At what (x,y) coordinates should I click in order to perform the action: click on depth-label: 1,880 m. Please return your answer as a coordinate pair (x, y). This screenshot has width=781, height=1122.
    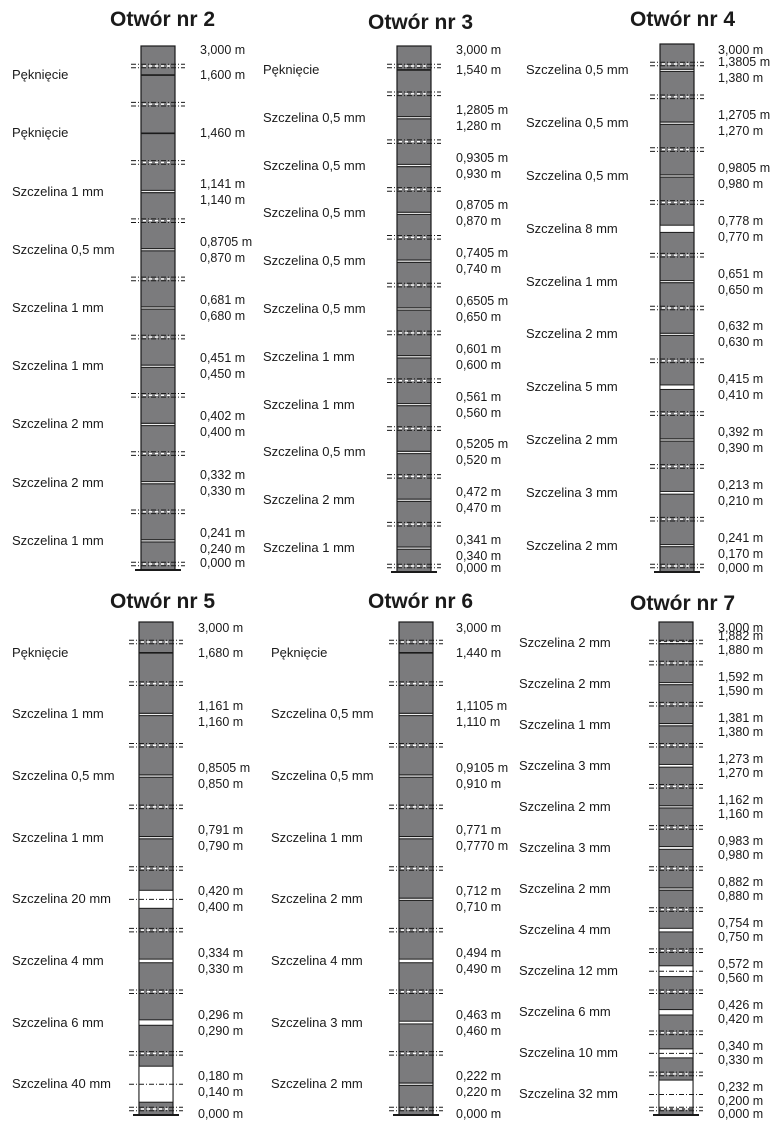
    Looking at the image, I should click on (741, 649).